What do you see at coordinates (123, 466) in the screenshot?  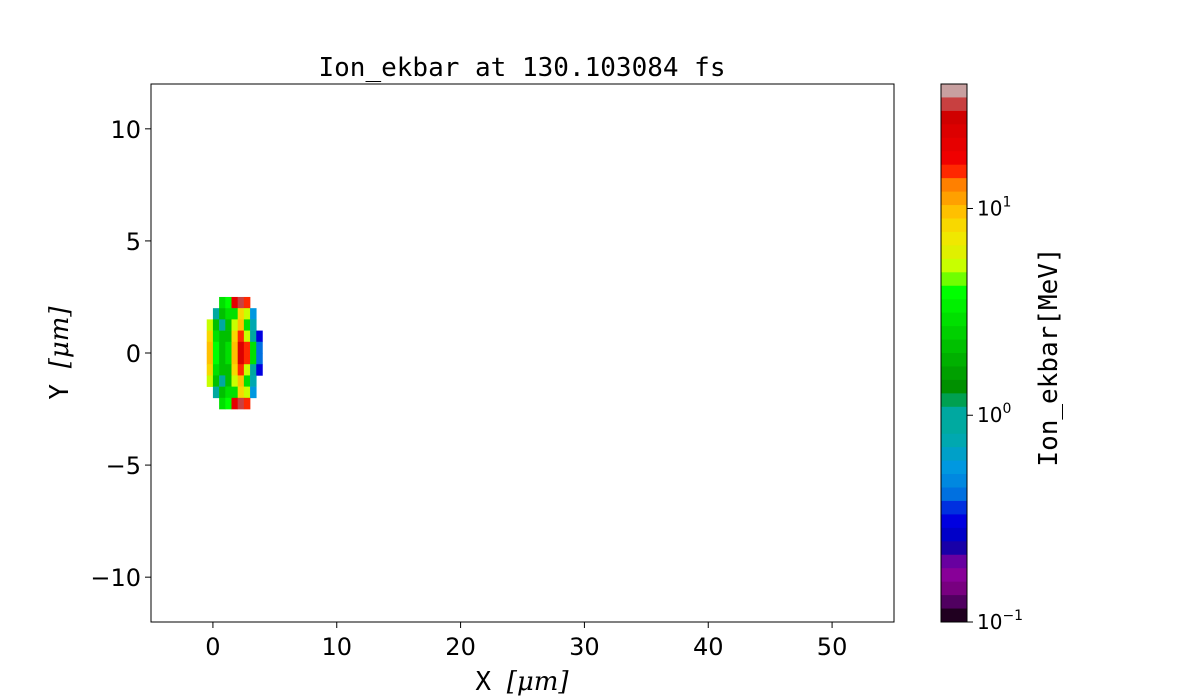 I see `y-tick-label: −5` at bounding box center [123, 466].